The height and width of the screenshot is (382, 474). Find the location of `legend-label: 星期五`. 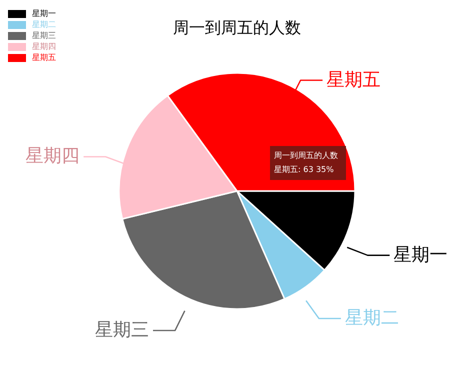

legend-label: 星期五 is located at coordinates (44, 57).